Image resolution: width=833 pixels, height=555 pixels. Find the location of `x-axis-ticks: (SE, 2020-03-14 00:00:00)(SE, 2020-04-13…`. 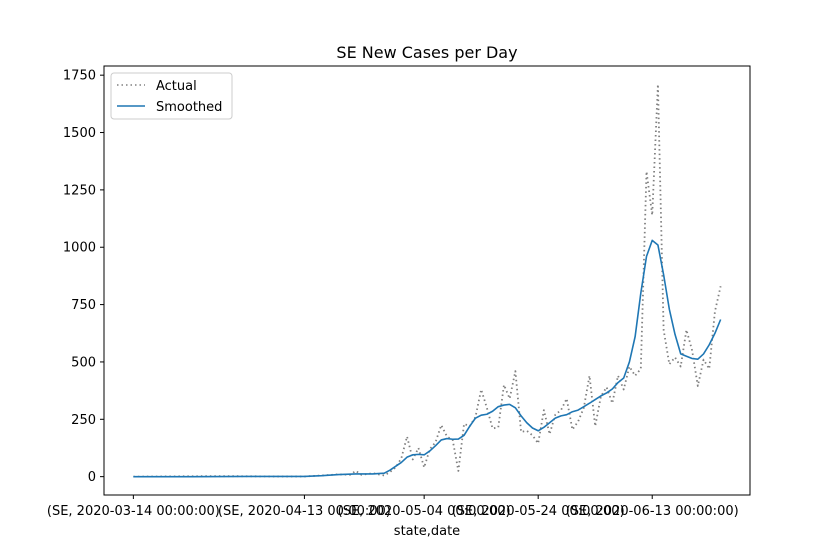

x-axis-ticks: (SE, 2020-03-14 00:00:00)(SE, 2020-04-13… is located at coordinates (393, 507).